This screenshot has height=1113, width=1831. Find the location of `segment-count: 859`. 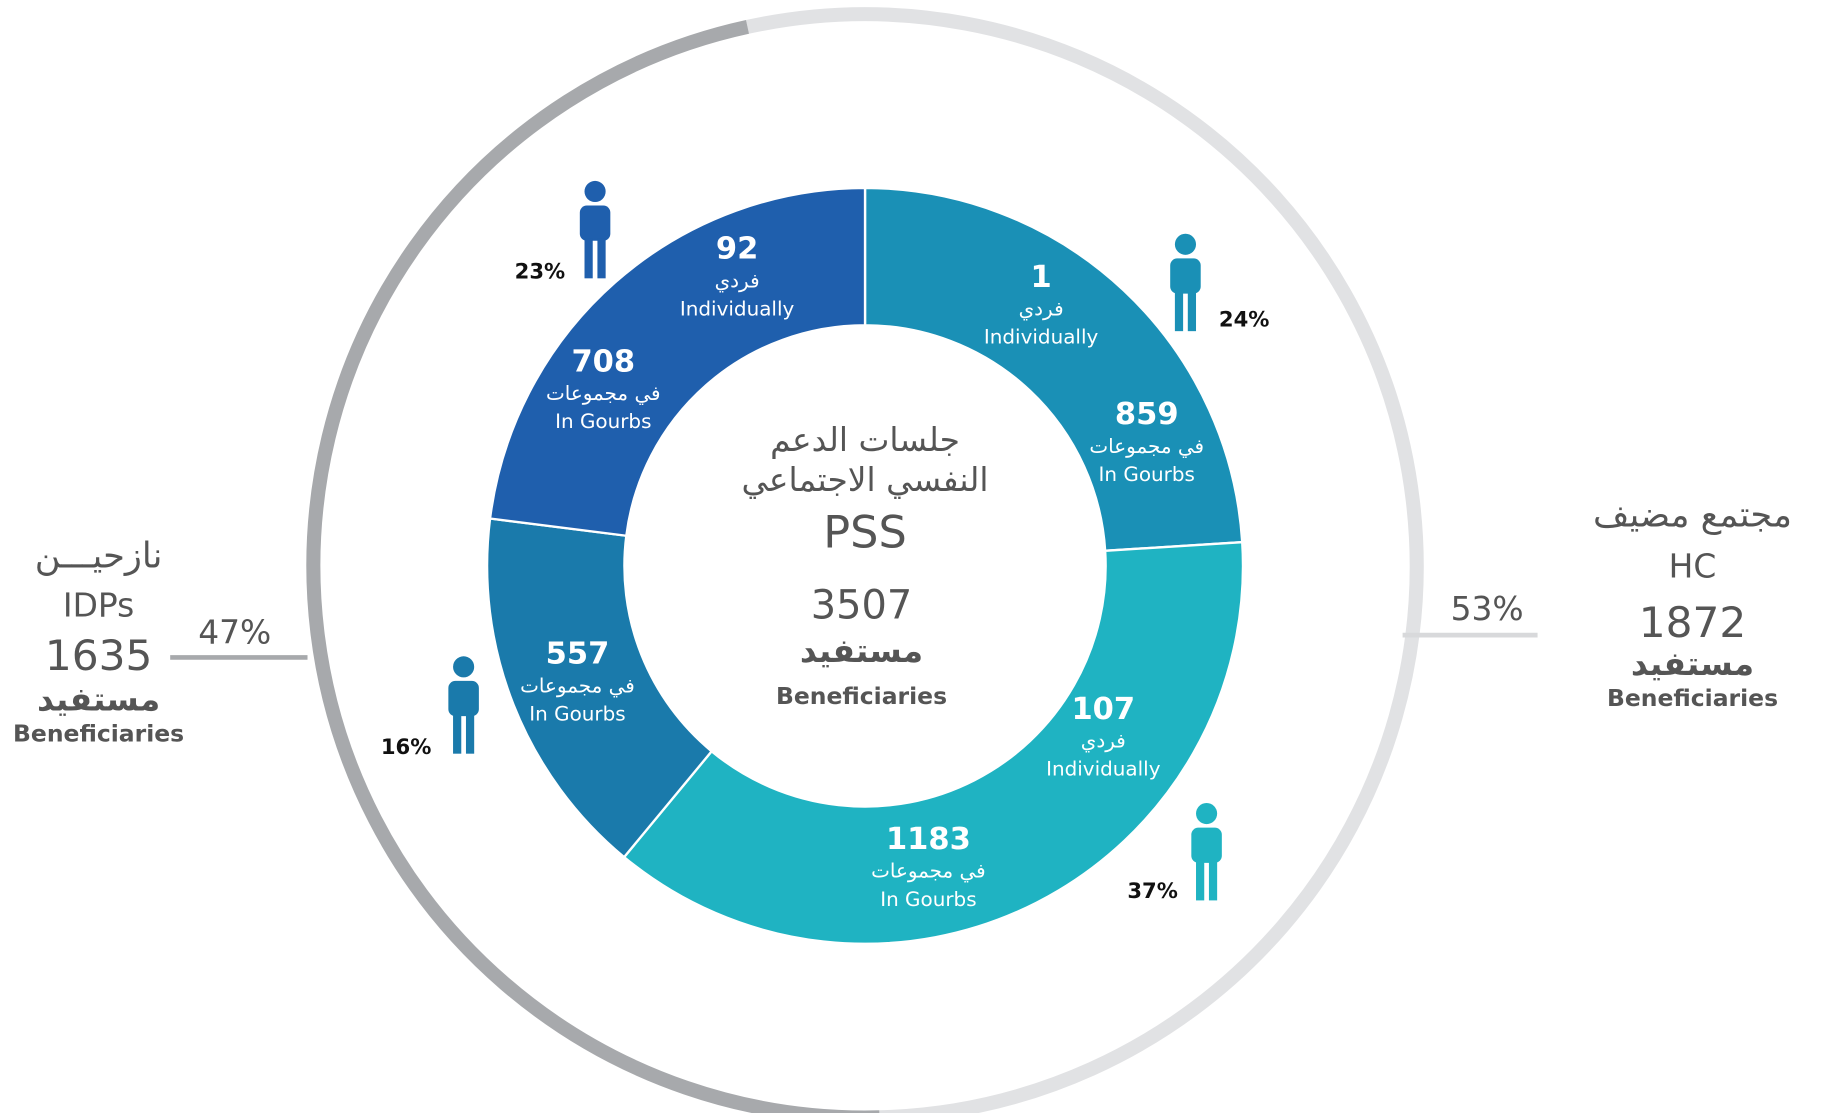

segment-count: 859 is located at coordinates (1147, 414).